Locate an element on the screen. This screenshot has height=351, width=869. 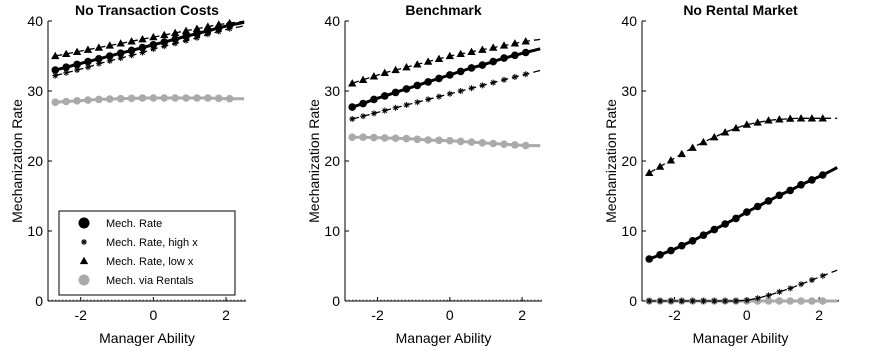
series-line-mech-rate-low-x is located at coordinates (150, 38).